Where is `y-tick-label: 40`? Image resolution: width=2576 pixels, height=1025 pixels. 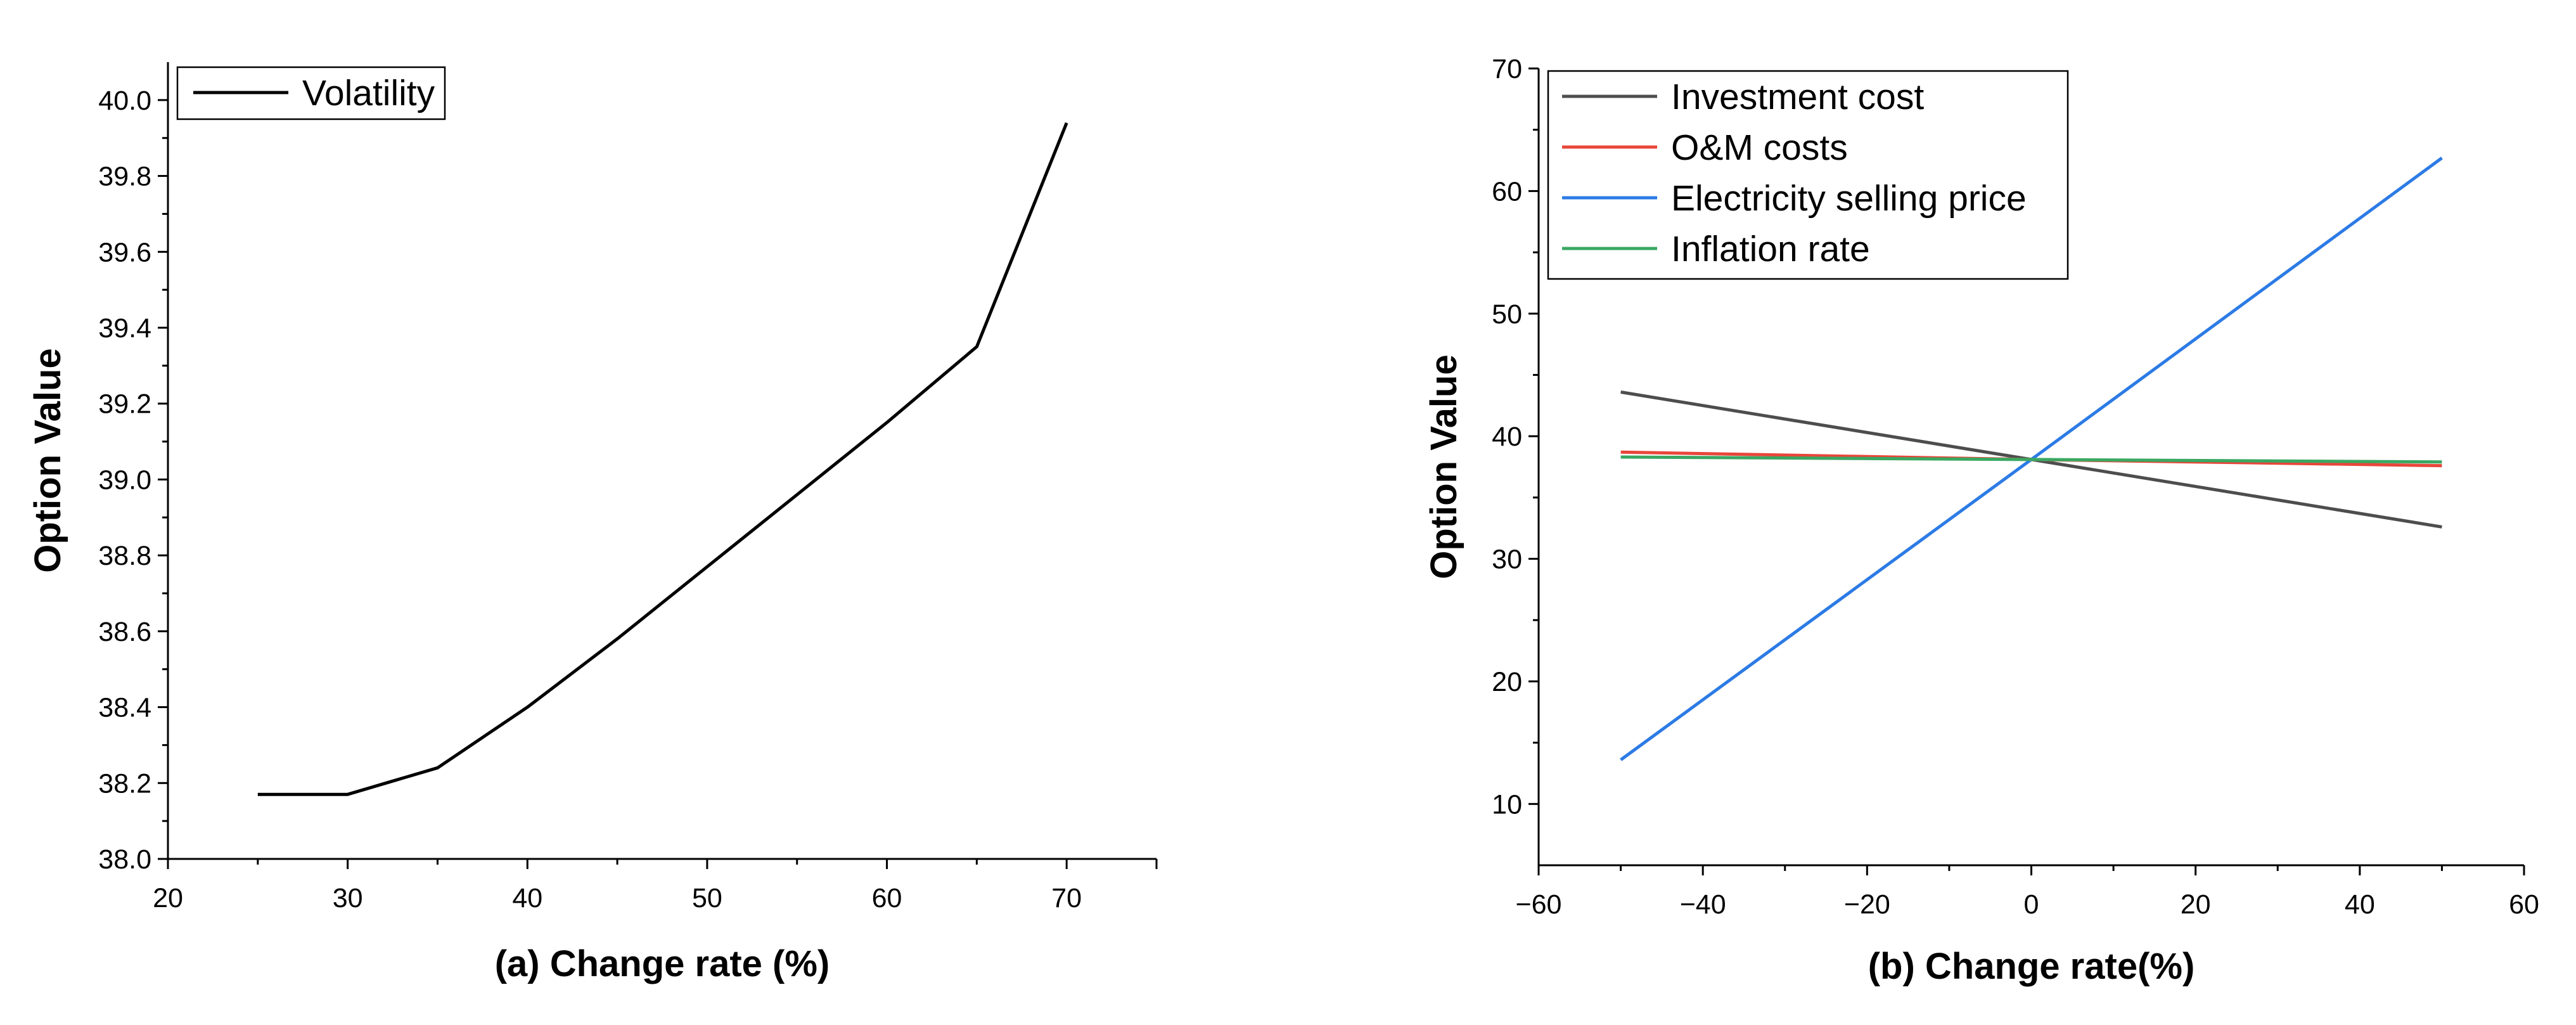
y-tick-label: 40 is located at coordinates (1507, 437).